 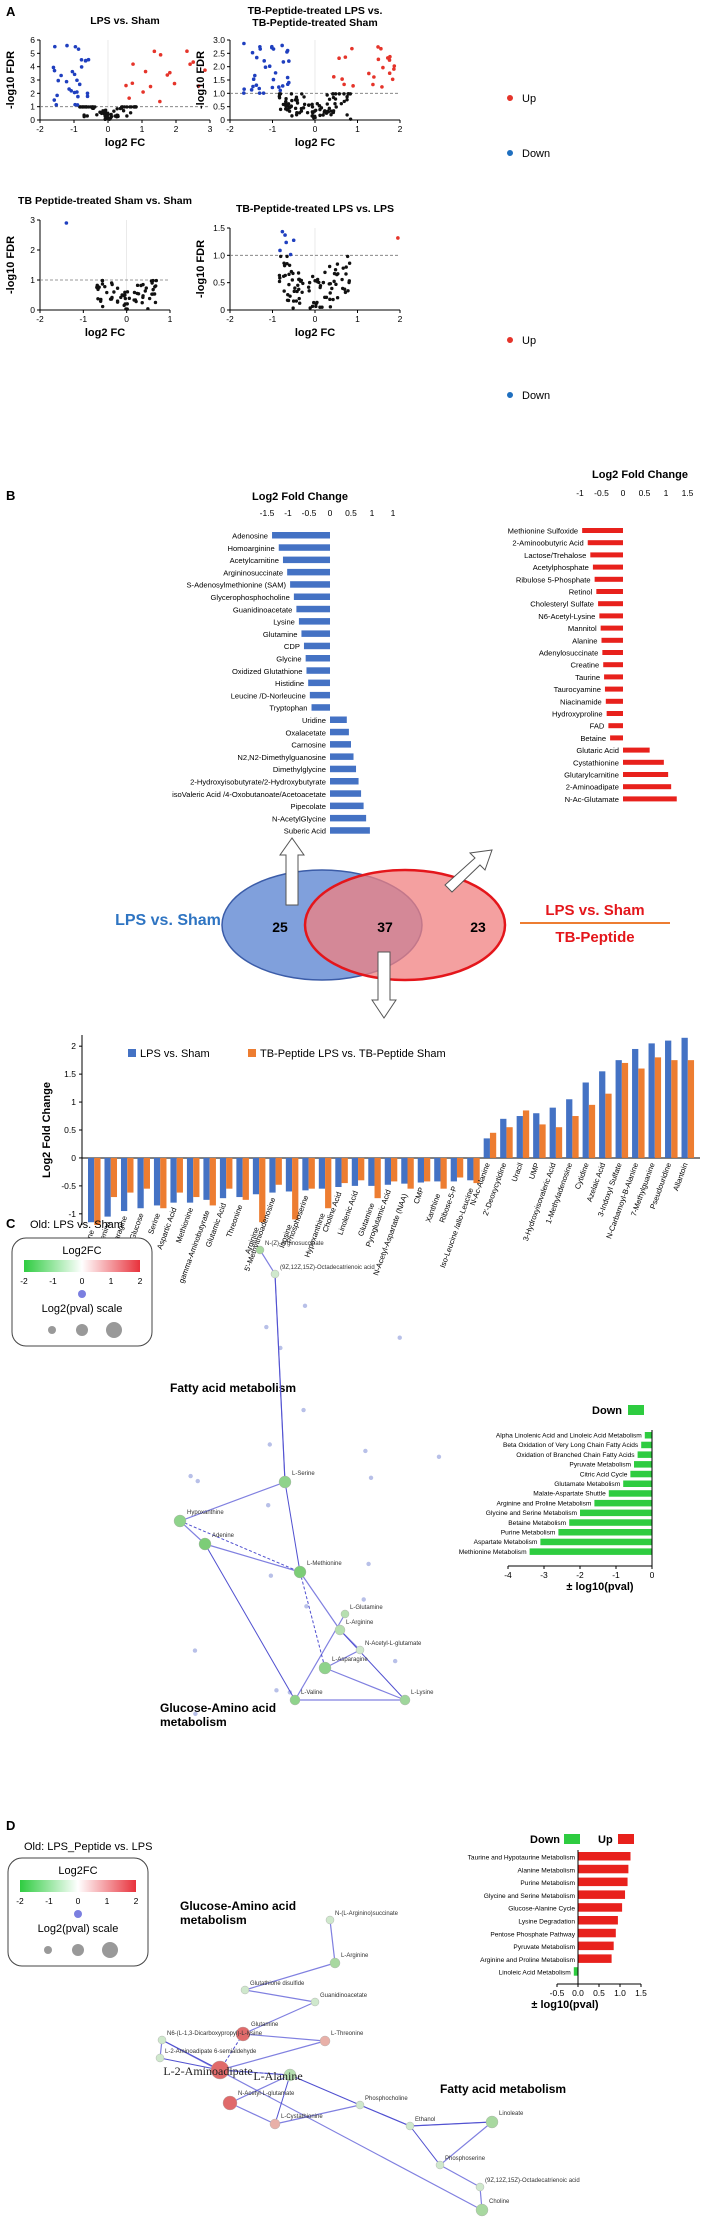 I want to click on x-tick-label: -1, so click(x=273, y=319).